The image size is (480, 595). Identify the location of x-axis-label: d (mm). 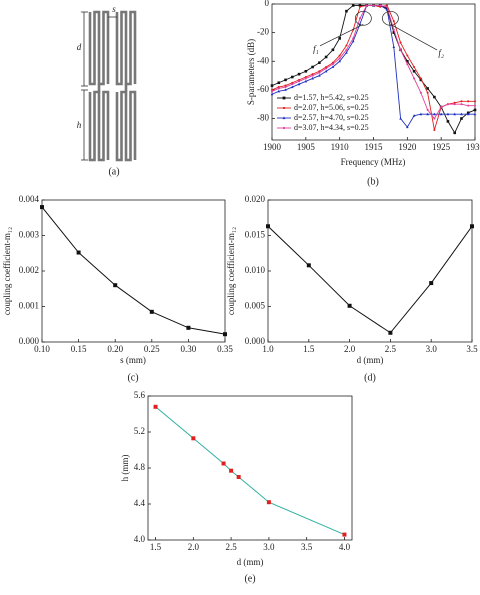
(250, 562).